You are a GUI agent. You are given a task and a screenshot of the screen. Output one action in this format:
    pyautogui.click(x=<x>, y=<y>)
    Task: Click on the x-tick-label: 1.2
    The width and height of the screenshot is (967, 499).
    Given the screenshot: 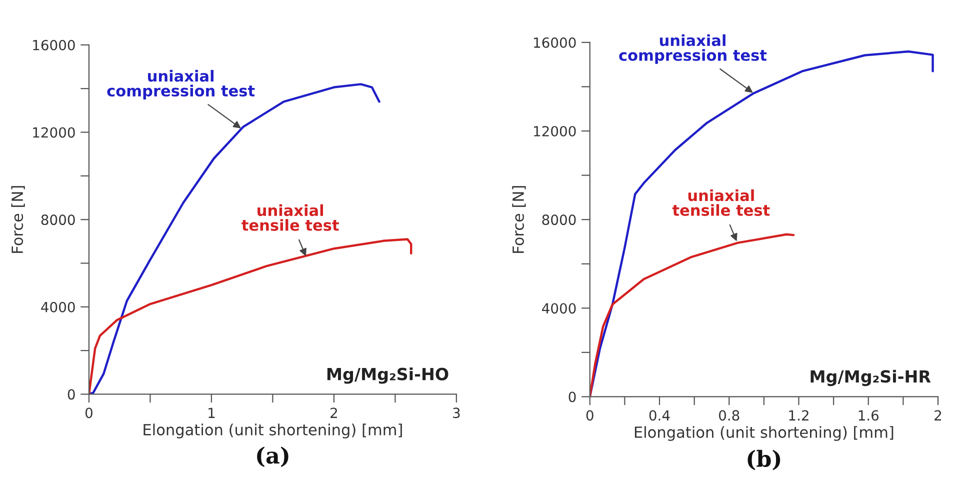 What is the action you would take?
    pyautogui.click(x=798, y=415)
    